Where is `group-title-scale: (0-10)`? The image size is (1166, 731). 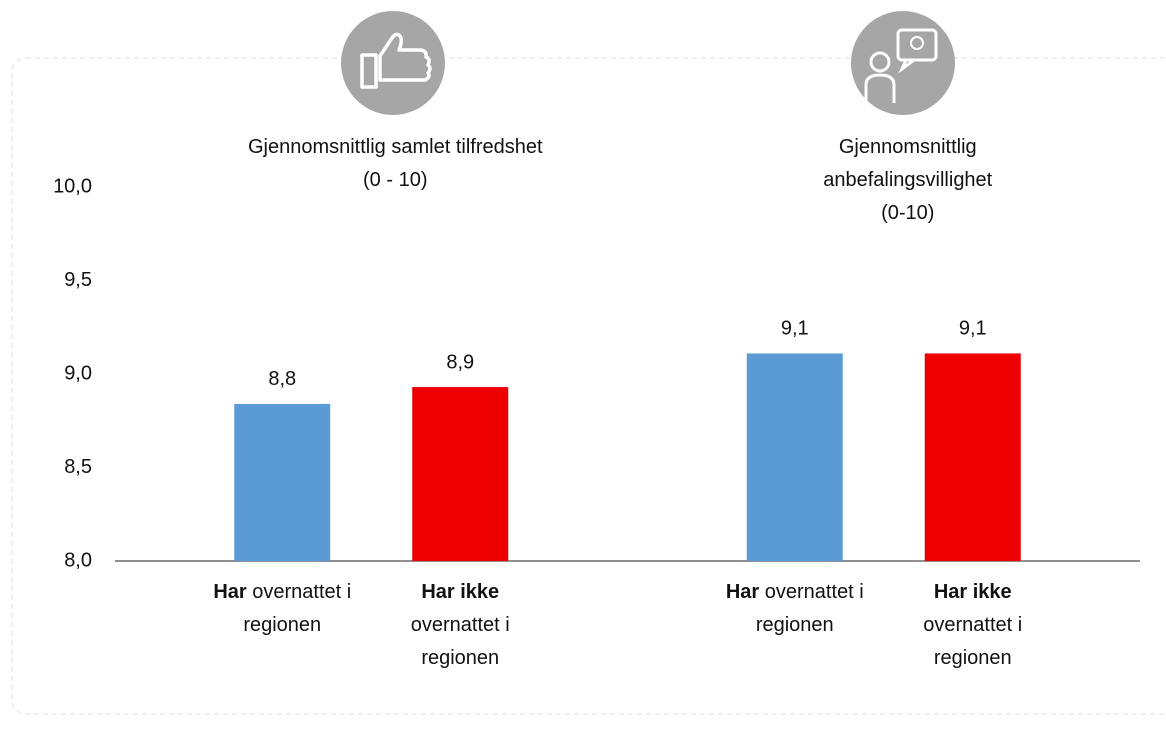 group-title-scale: (0-10) is located at coordinates (908, 213).